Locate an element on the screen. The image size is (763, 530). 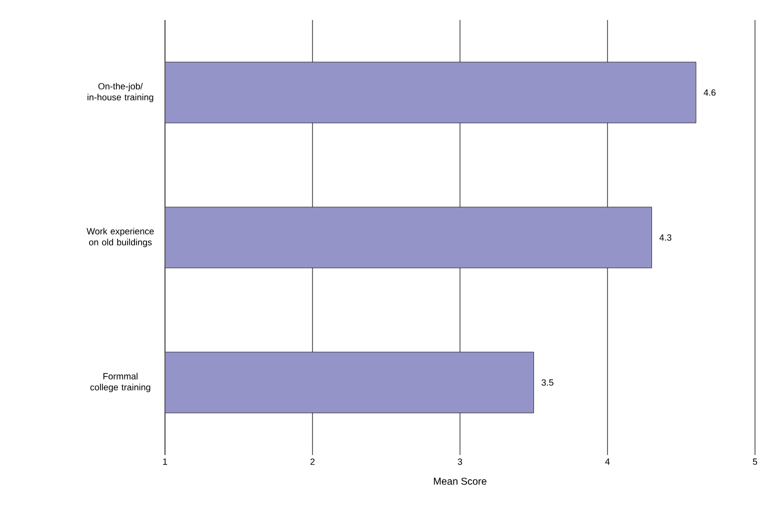
x-tick-label: 2 is located at coordinates (312, 461).